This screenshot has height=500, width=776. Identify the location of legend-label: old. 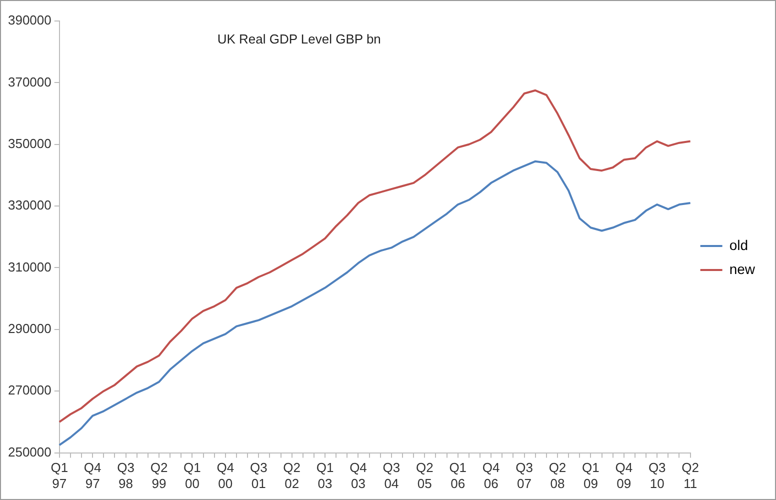
(738, 244).